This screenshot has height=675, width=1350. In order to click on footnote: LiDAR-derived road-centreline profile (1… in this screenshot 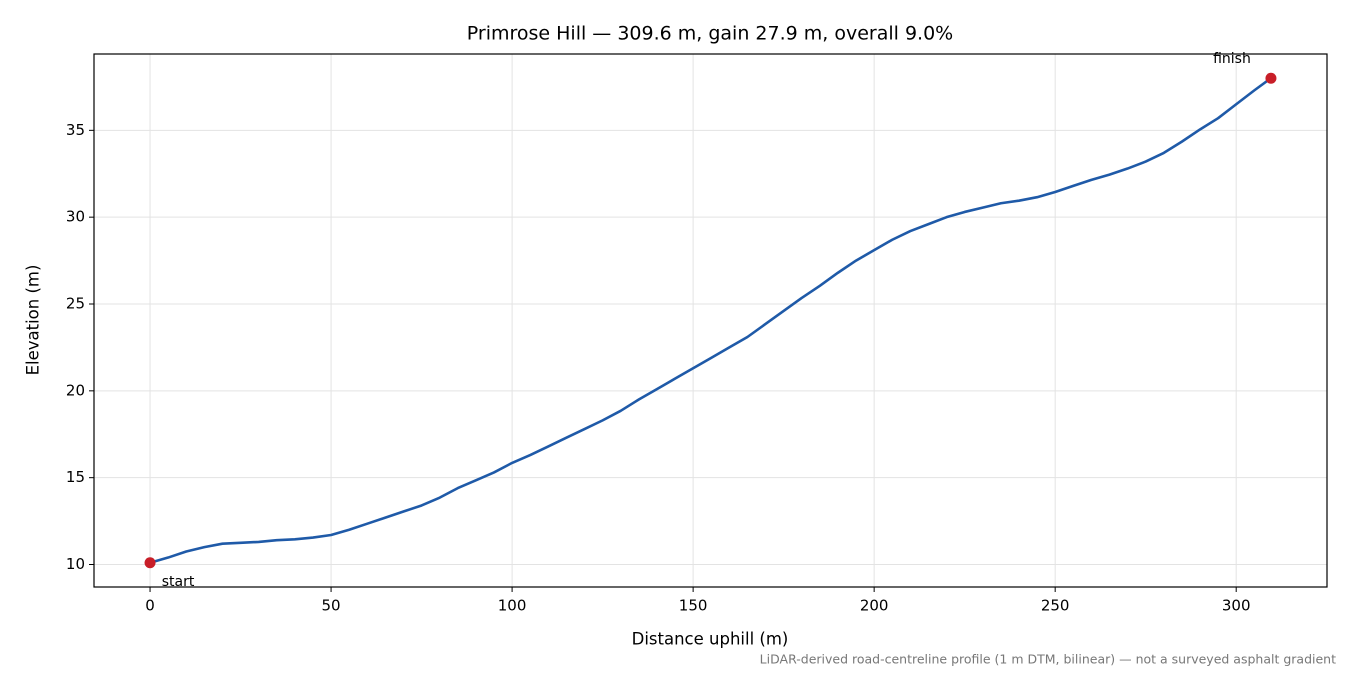, I will do `click(1048, 659)`.